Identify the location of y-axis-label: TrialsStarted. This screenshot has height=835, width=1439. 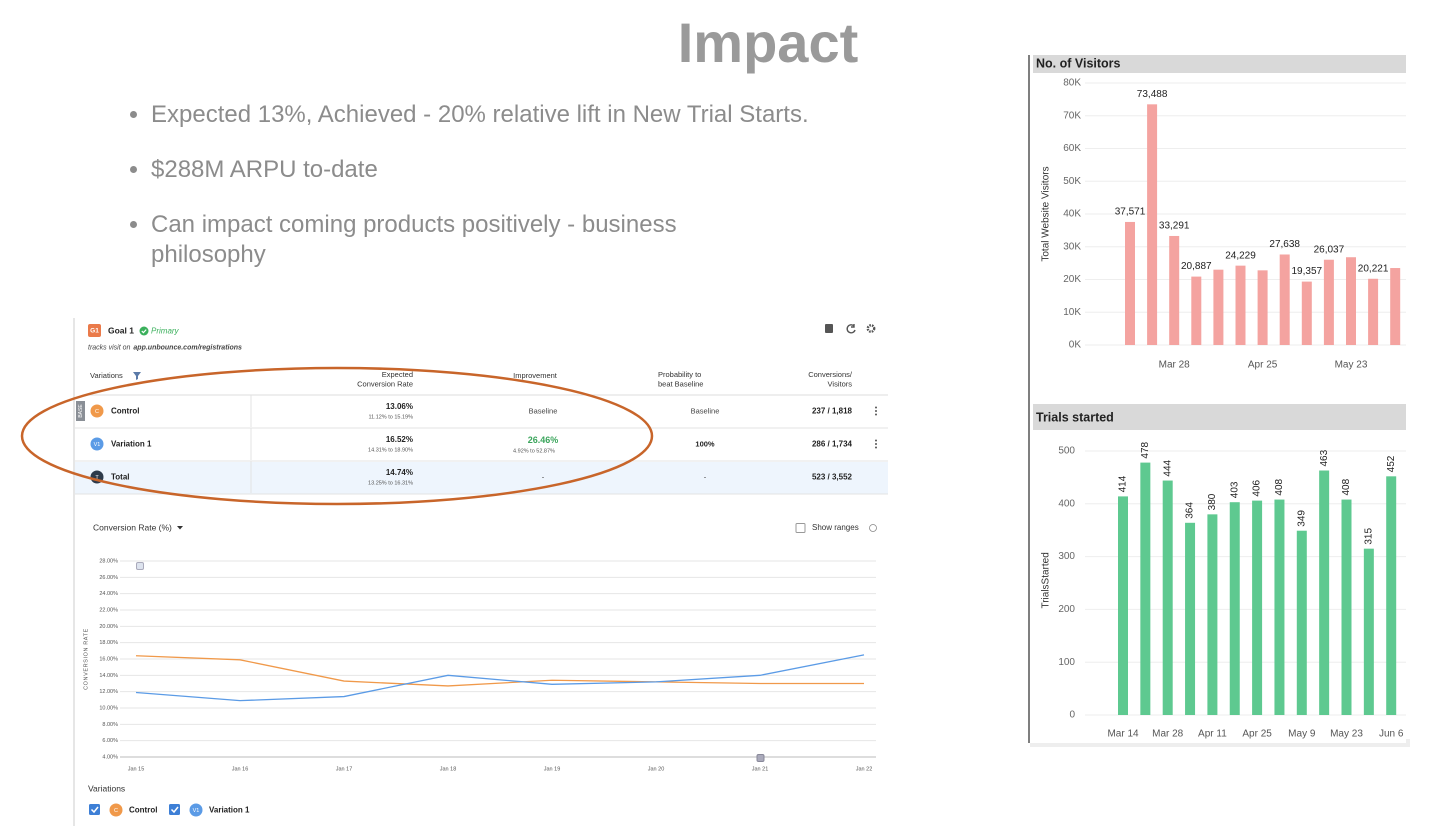
(1046, 580).